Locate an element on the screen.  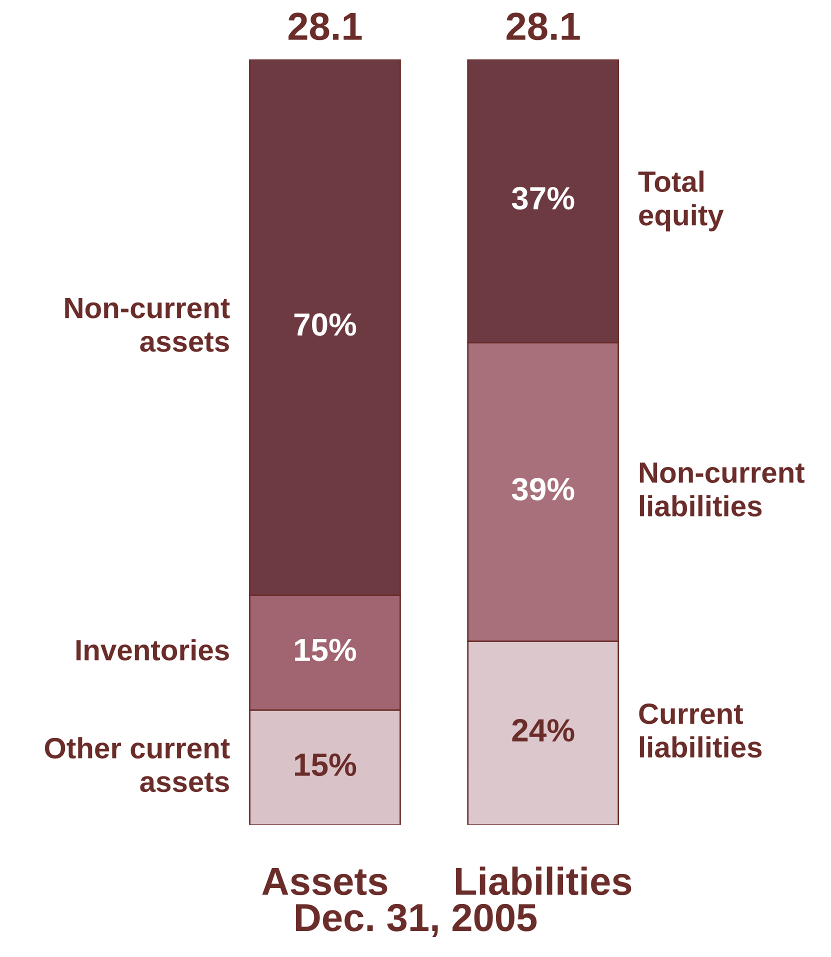
series-label: Current liabilities is located at coordinates (700, 730).